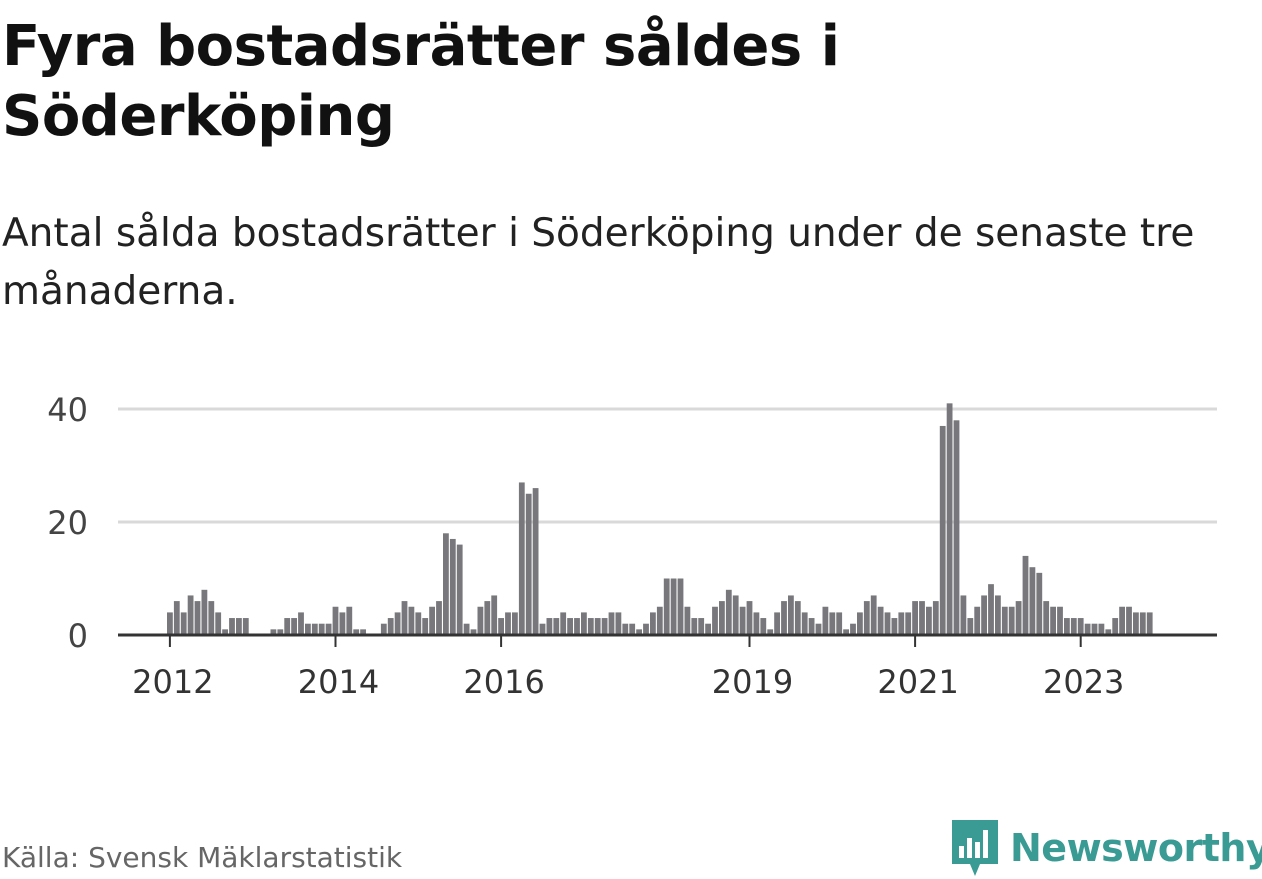  Describe the element at coordinates (975, 848) in the screenshot. I see `newsworthy-logo-icon` at that location.